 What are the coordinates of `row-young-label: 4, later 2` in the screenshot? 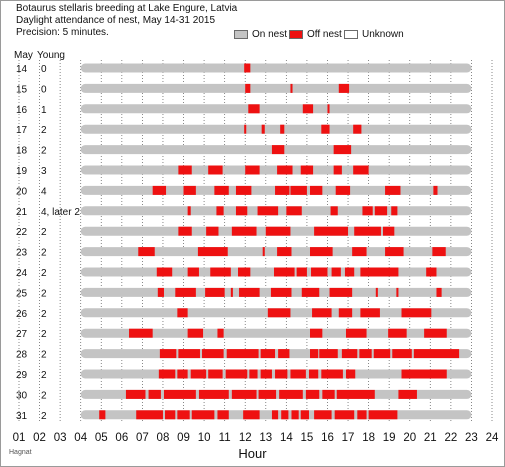 It's located at (60, 212).